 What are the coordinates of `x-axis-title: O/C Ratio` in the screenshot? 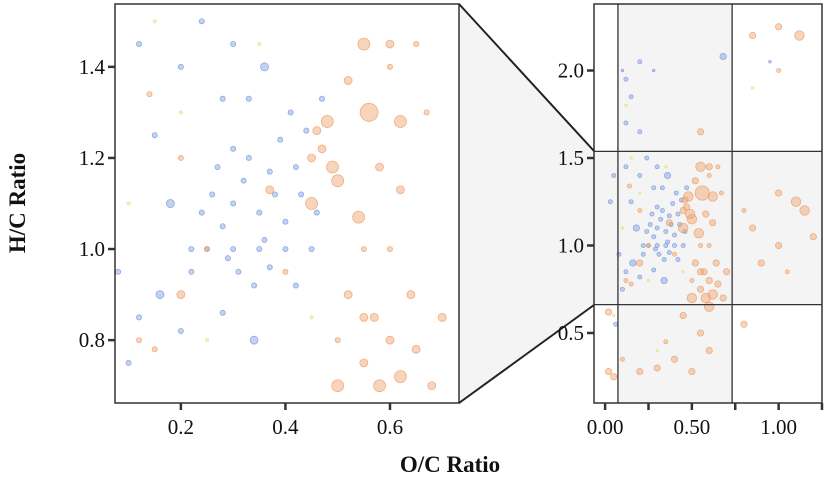 It's located at (450, 464).